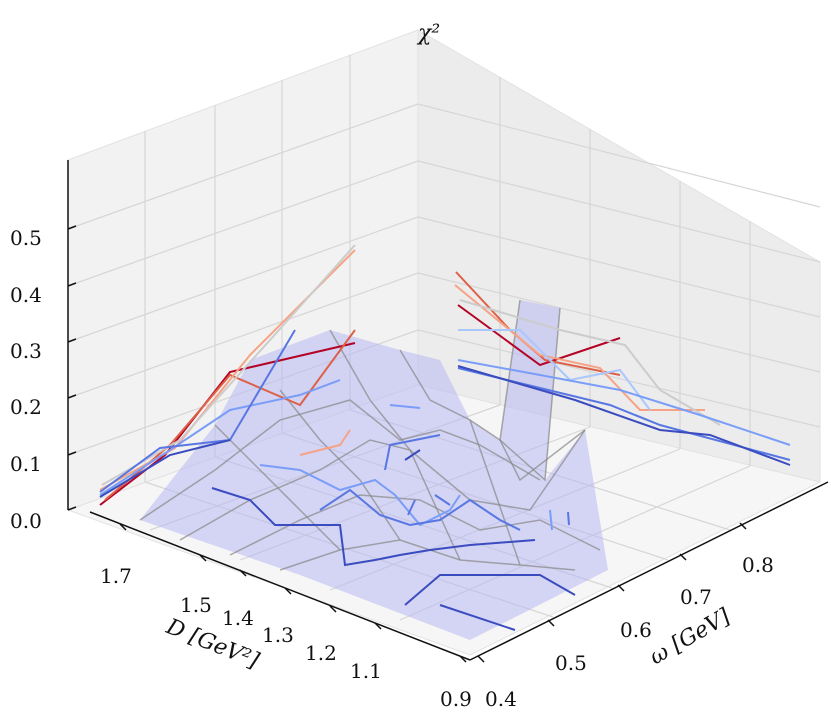 This screenshot has height=712, width=831. I want to click on z-tick-label: 0.5, so click(26, 238).